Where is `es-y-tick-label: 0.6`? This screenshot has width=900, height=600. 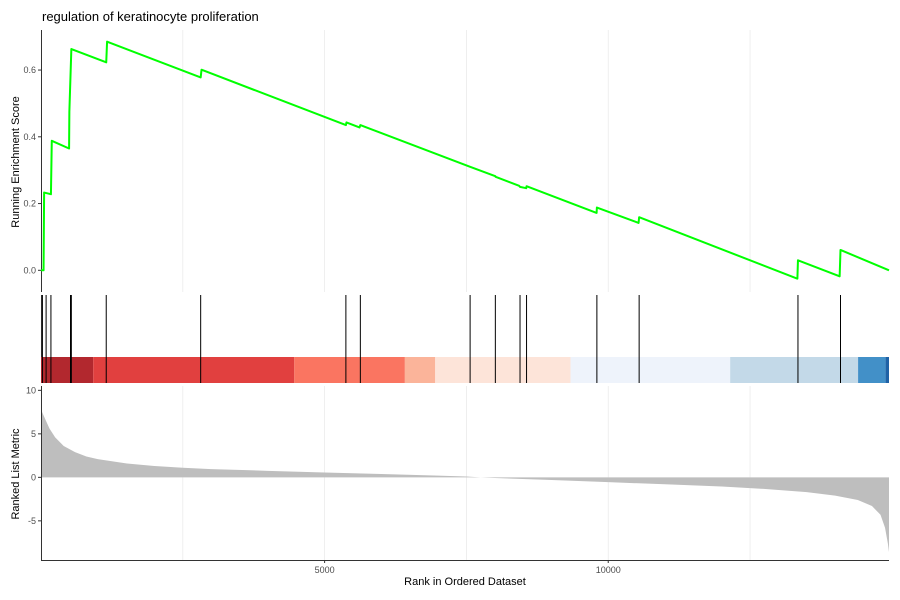 es-y-tick-label: 0.6 is located at coordinates (29, 70).